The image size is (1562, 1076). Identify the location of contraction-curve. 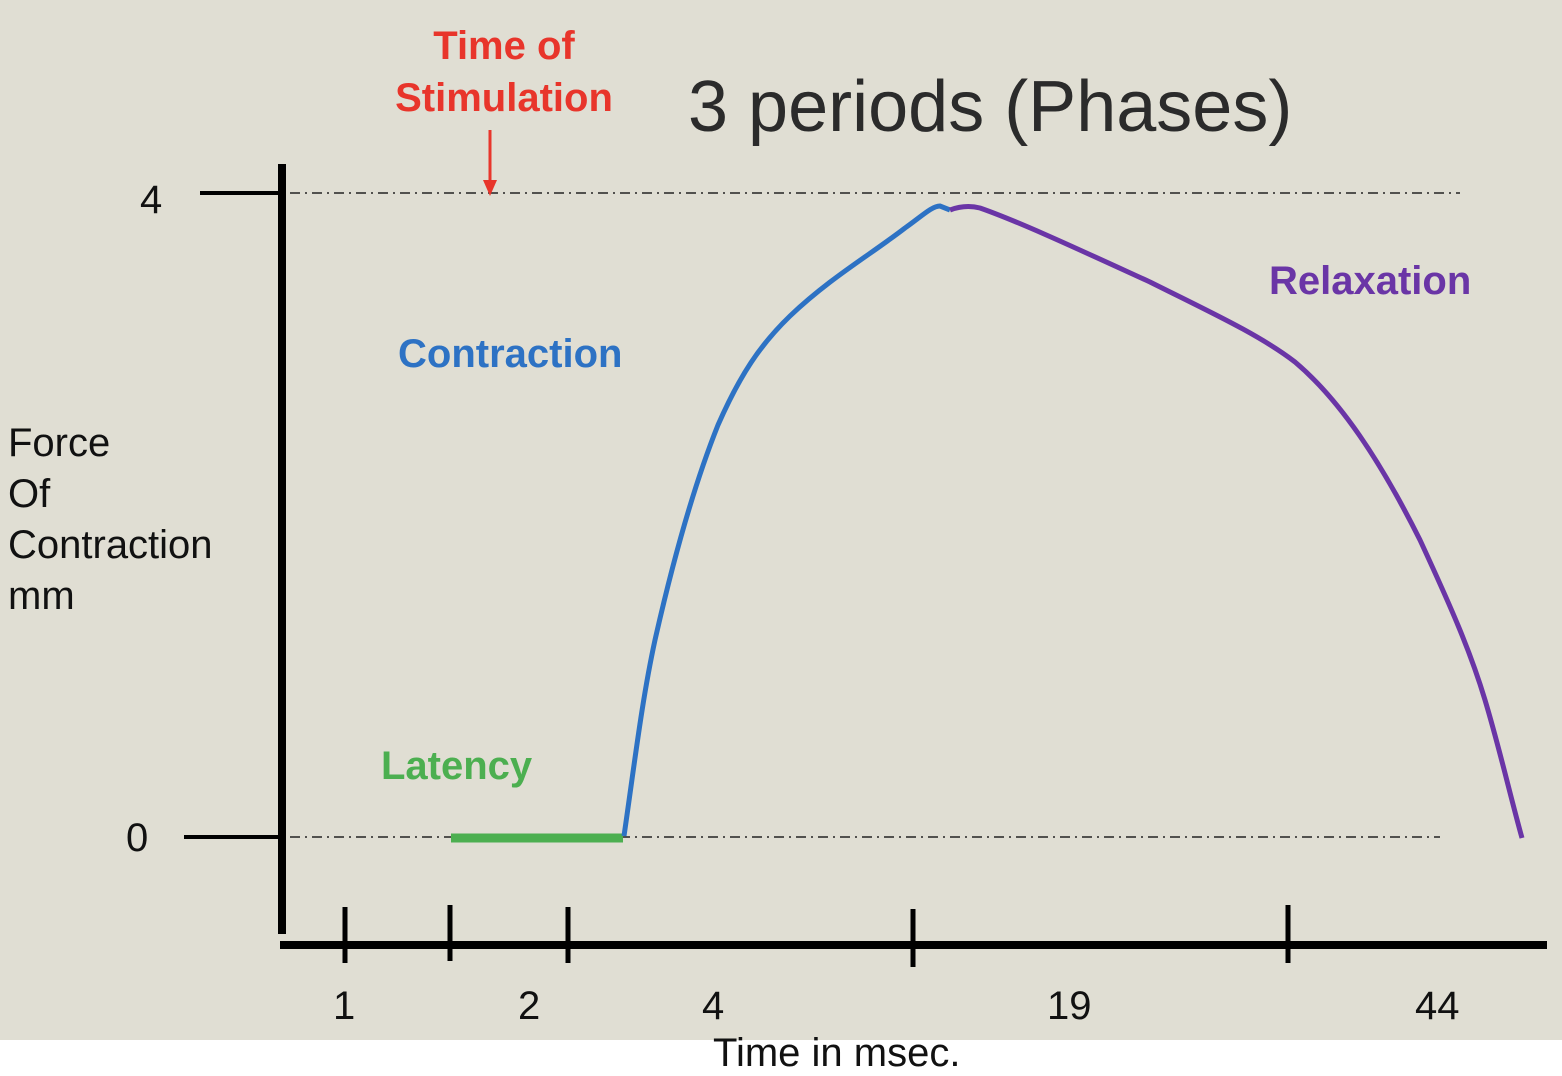
(786, 520).